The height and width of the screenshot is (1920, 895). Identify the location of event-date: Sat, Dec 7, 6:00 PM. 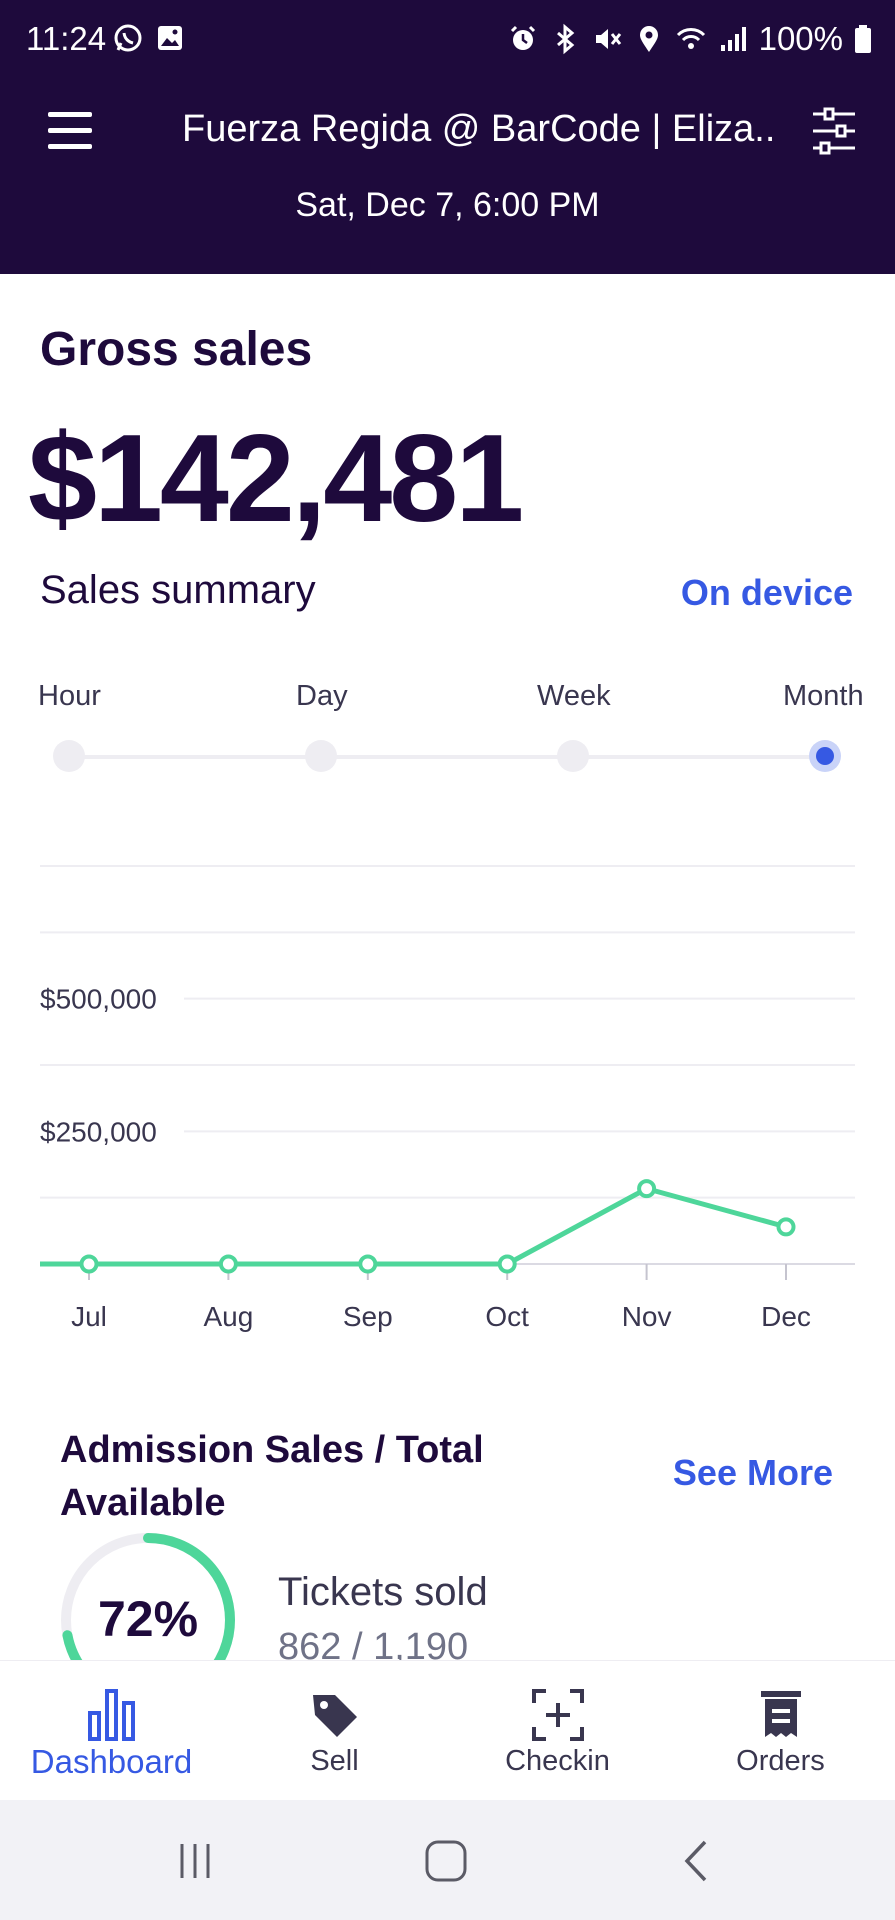
(447, 205).